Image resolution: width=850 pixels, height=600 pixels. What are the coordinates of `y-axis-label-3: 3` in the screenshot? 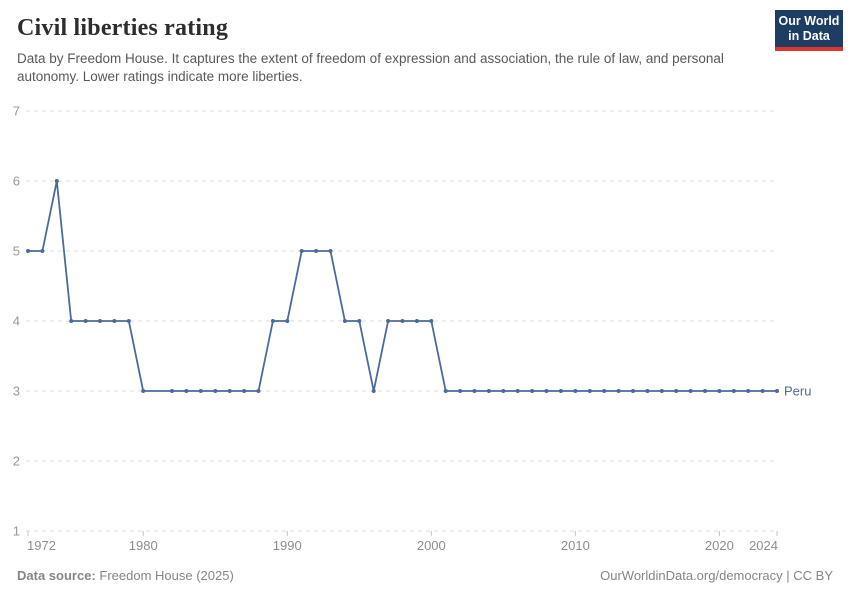 It's located at (16, 391).